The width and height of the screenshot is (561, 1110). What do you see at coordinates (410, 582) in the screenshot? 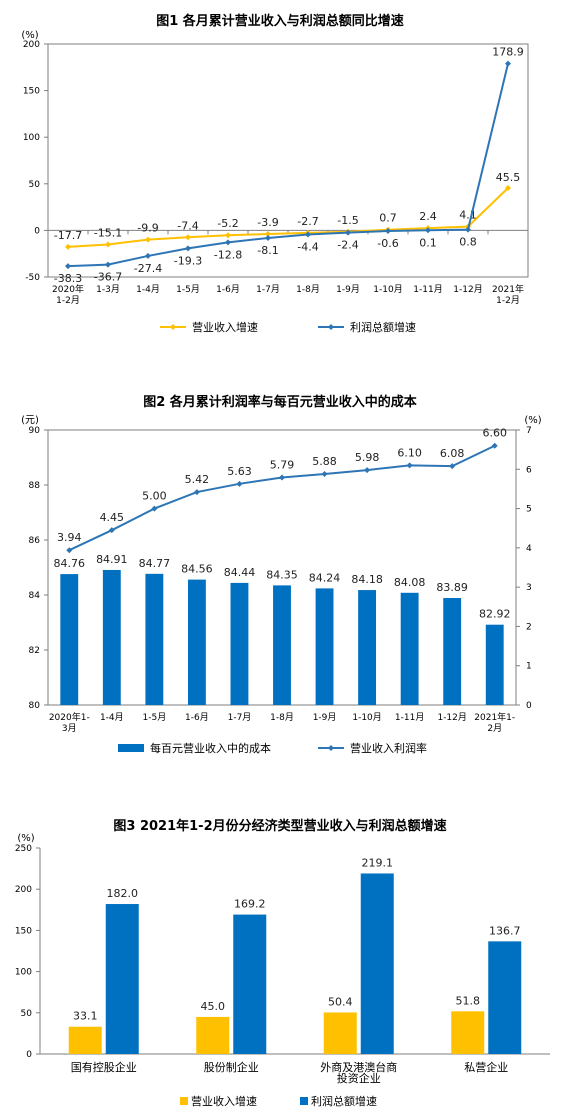
I see `chart-2-bar-label: 84.08` at bounding box center [410, 582].